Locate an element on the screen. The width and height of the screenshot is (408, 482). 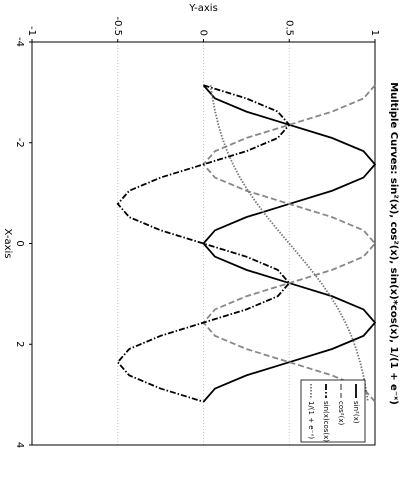
y-tick-label: -1 is located at coordinates (31, 31).